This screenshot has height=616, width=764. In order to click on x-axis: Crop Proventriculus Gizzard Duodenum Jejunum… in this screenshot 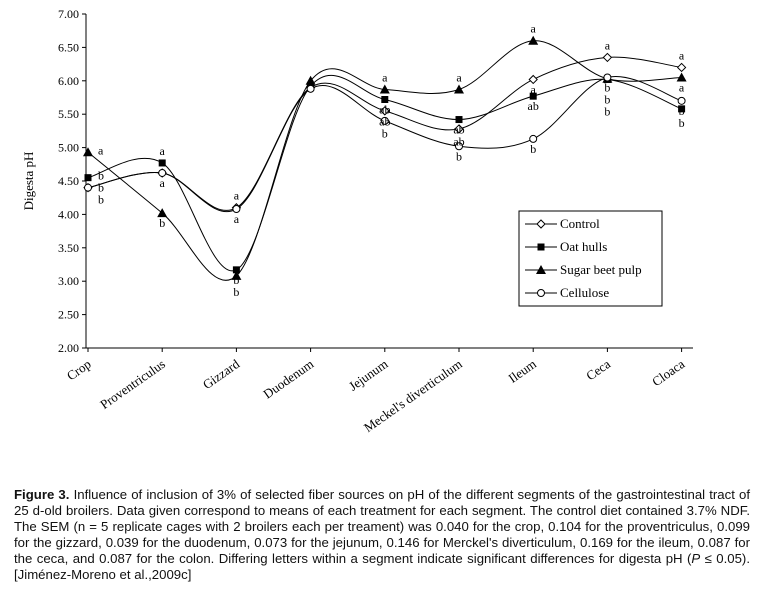, I will do `click(378, 391)`.